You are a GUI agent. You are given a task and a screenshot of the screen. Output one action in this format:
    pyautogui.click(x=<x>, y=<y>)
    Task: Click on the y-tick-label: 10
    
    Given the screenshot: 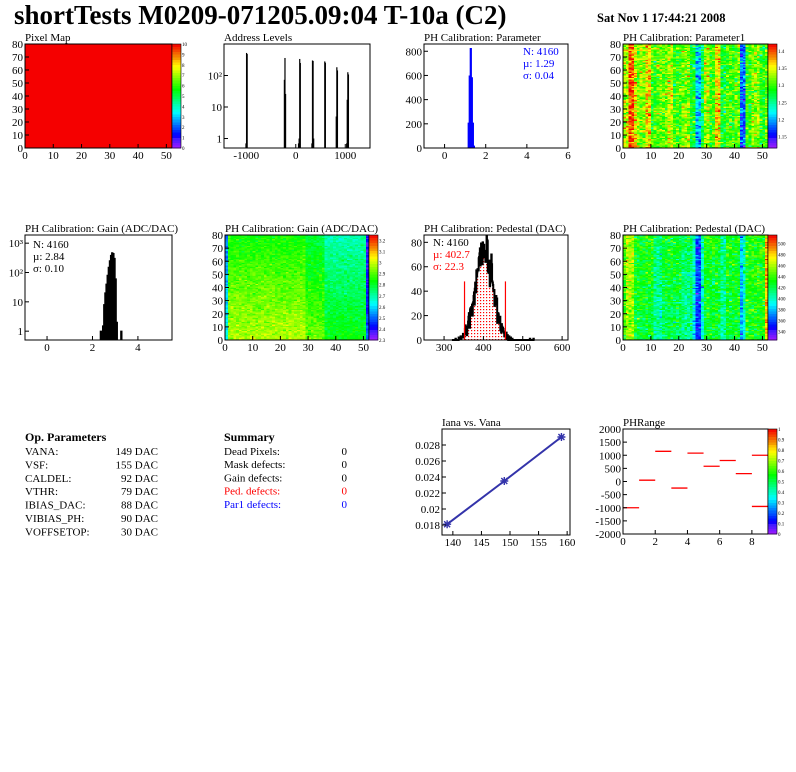 What is the action you would take?
    pyautogui.click(x=18, y=303)
    